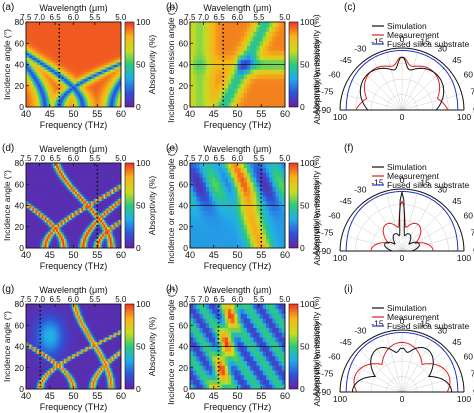  What do you see at coordinates (20, 86) in the screenshot?
I see `y-tick-label: 20` at bounding box center [20, 86].